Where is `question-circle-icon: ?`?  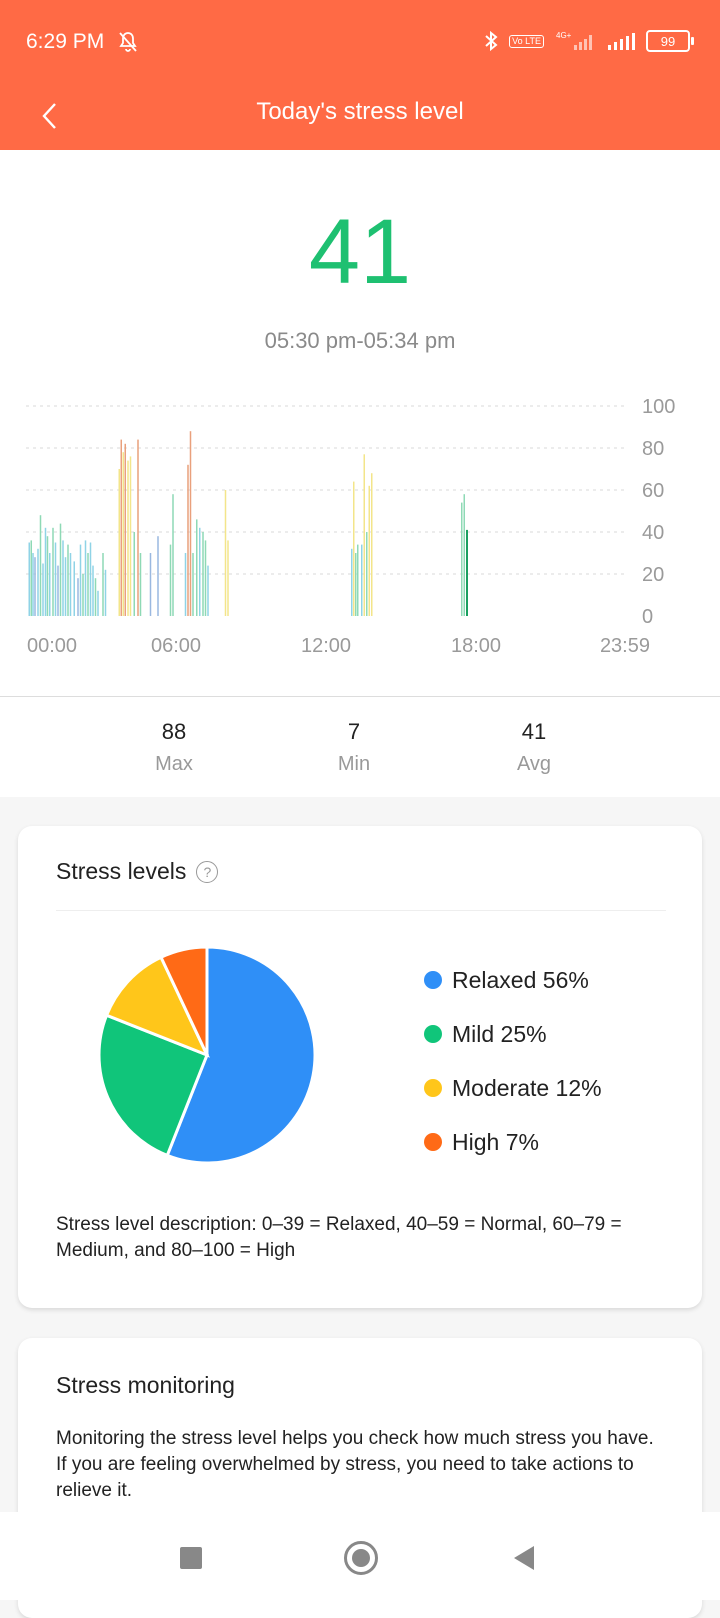
question-circle-icon: ? is located at coordinates (207, 871).